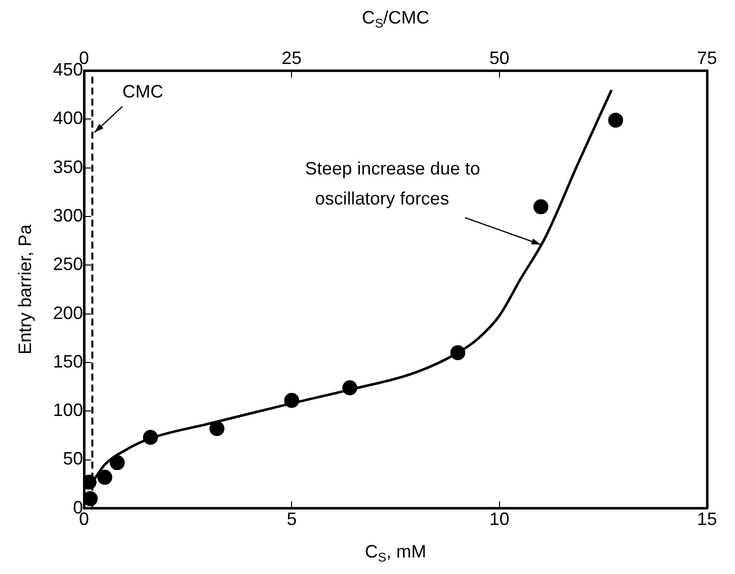 This screenshot has width=735, height=574. I want to click on y-tick-label: 200, so click(68, 312).